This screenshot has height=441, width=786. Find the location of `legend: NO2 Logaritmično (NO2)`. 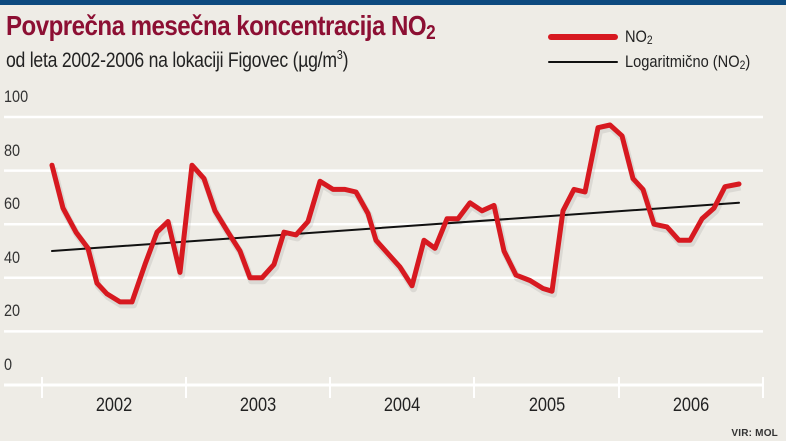

legend: NO2 Logaritmično (NO2) is located at coordinates (667, 51).